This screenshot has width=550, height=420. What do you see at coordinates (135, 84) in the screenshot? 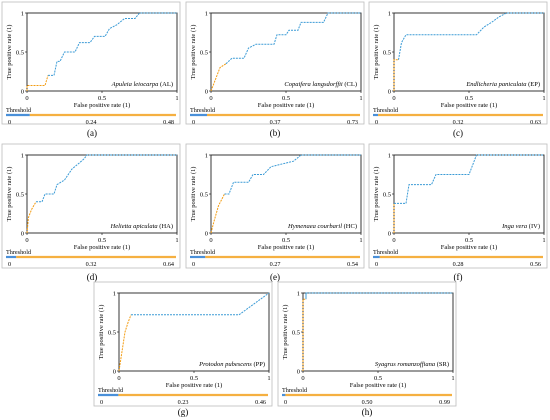
I see `species-name: Apuleia leiocarpa` at bounding box center [135, 84].